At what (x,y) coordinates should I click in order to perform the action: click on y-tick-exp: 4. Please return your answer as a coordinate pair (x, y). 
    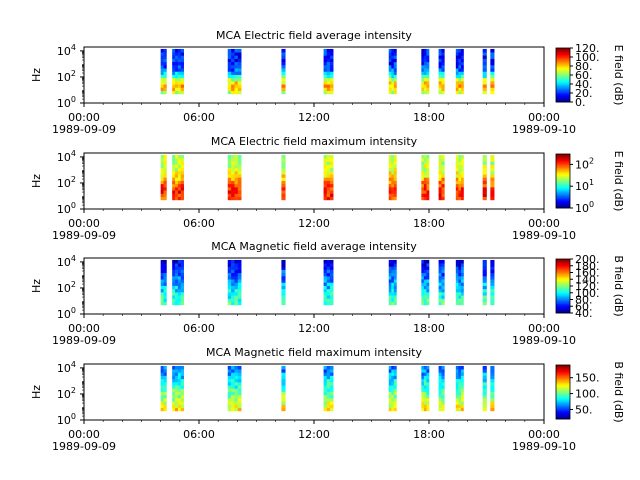
    Looking at the image, I should click on (73, 153).